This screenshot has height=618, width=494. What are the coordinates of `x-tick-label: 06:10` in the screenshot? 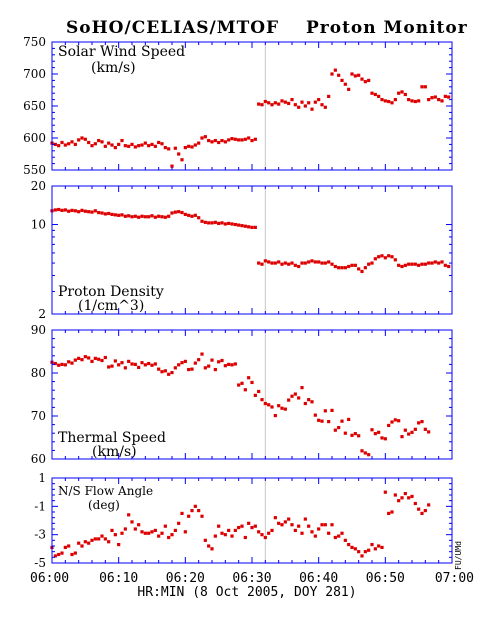 It's located at (118, 578).